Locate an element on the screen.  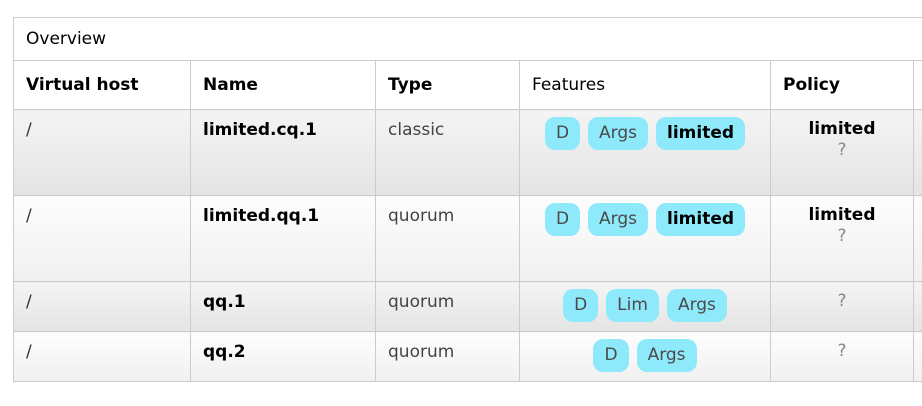
group-header-row: Overview is located at coordinates (467, 39).